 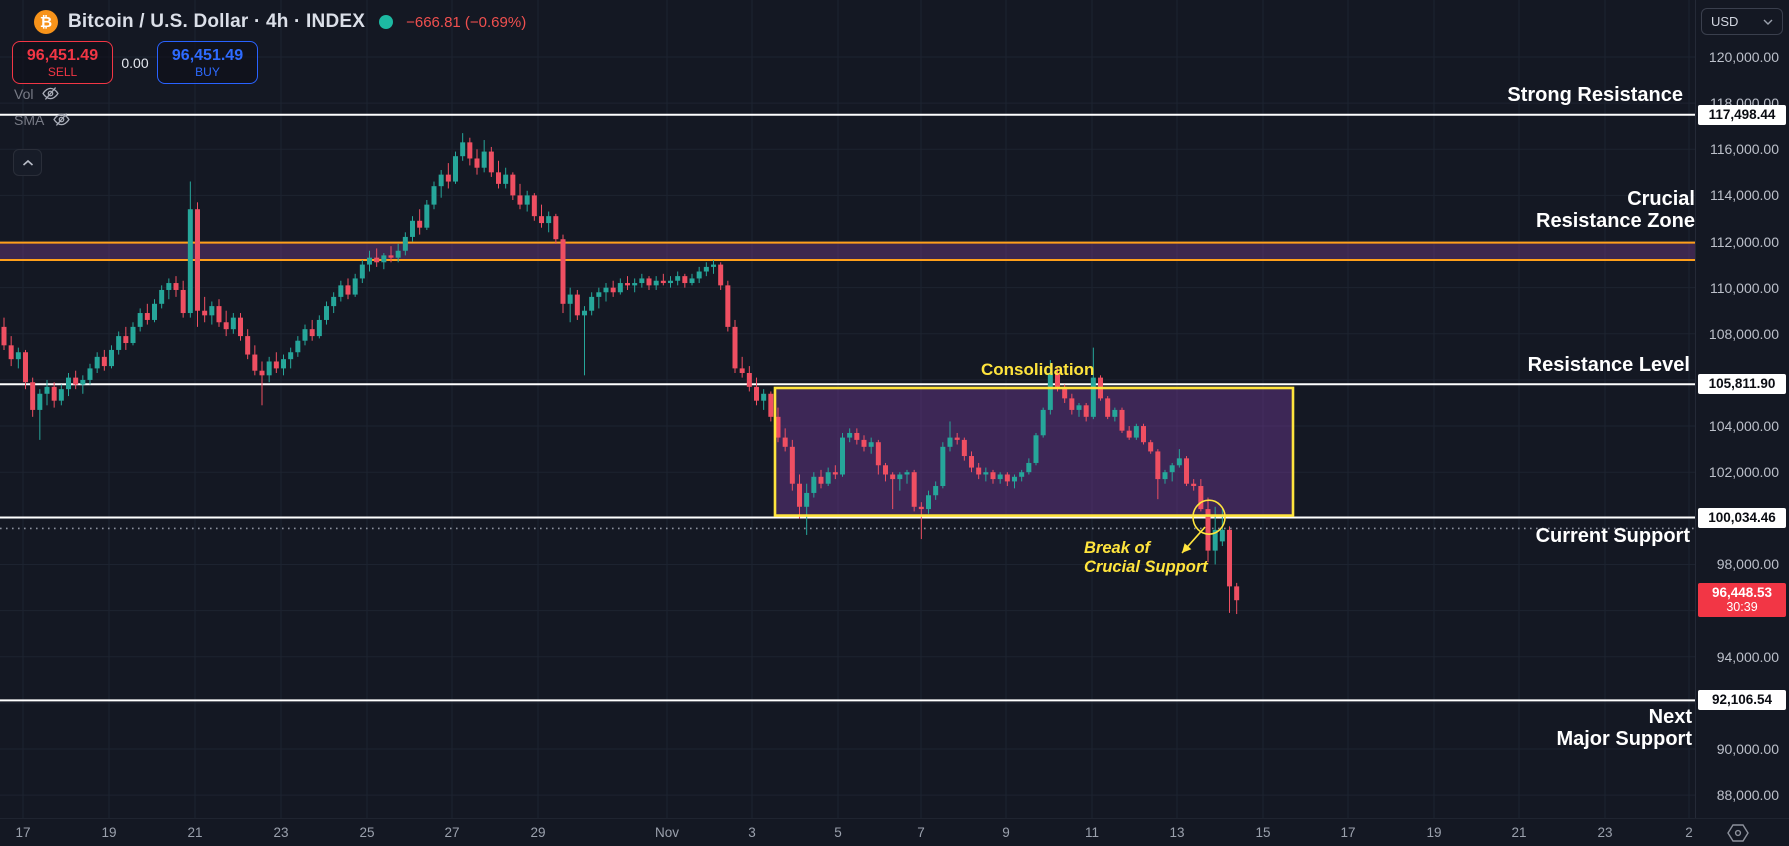 What do you see at coordinates (1615, 221) in the screenshot?
I see `crucial-zone-label-line: Resistance Zone` at bounding box center [1615, 221].